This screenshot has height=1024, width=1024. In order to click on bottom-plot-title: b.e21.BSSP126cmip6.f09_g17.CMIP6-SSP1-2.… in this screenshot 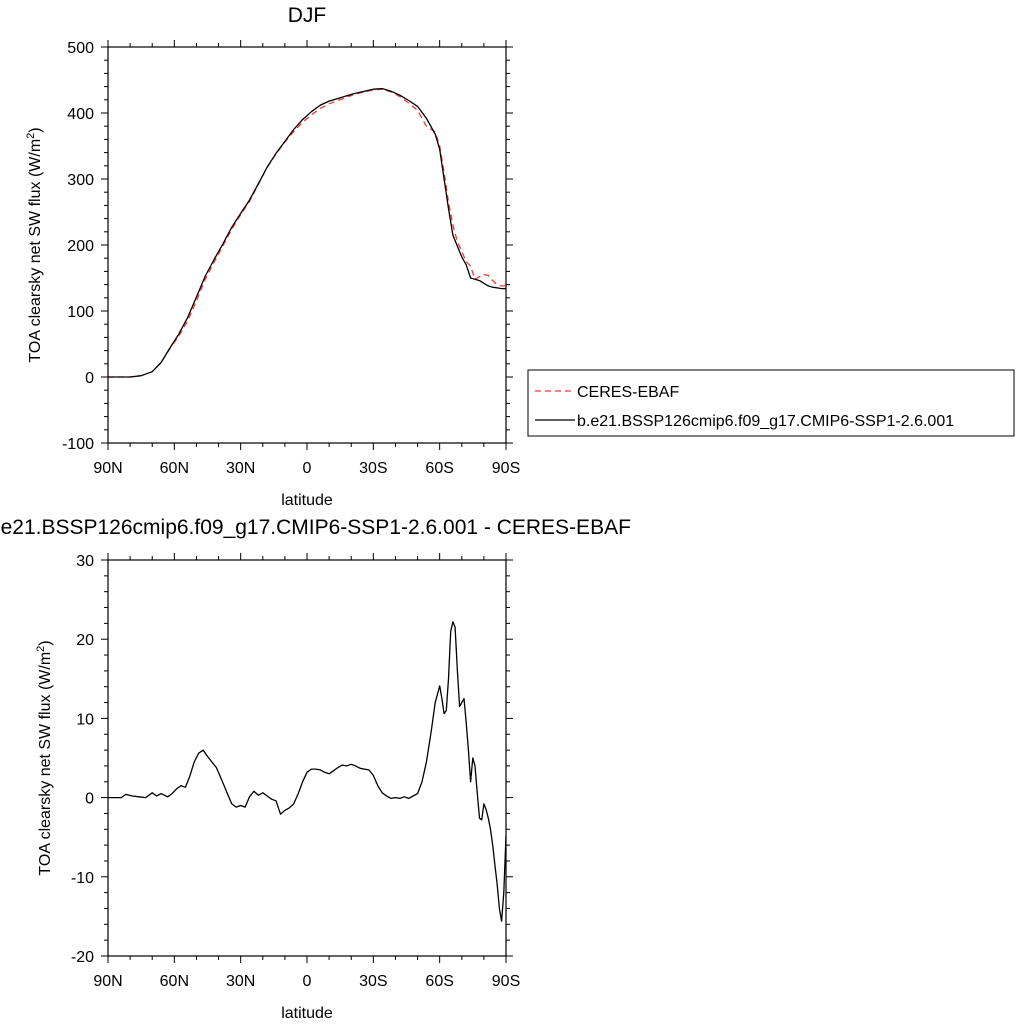, I will do `click(315, 527)`.